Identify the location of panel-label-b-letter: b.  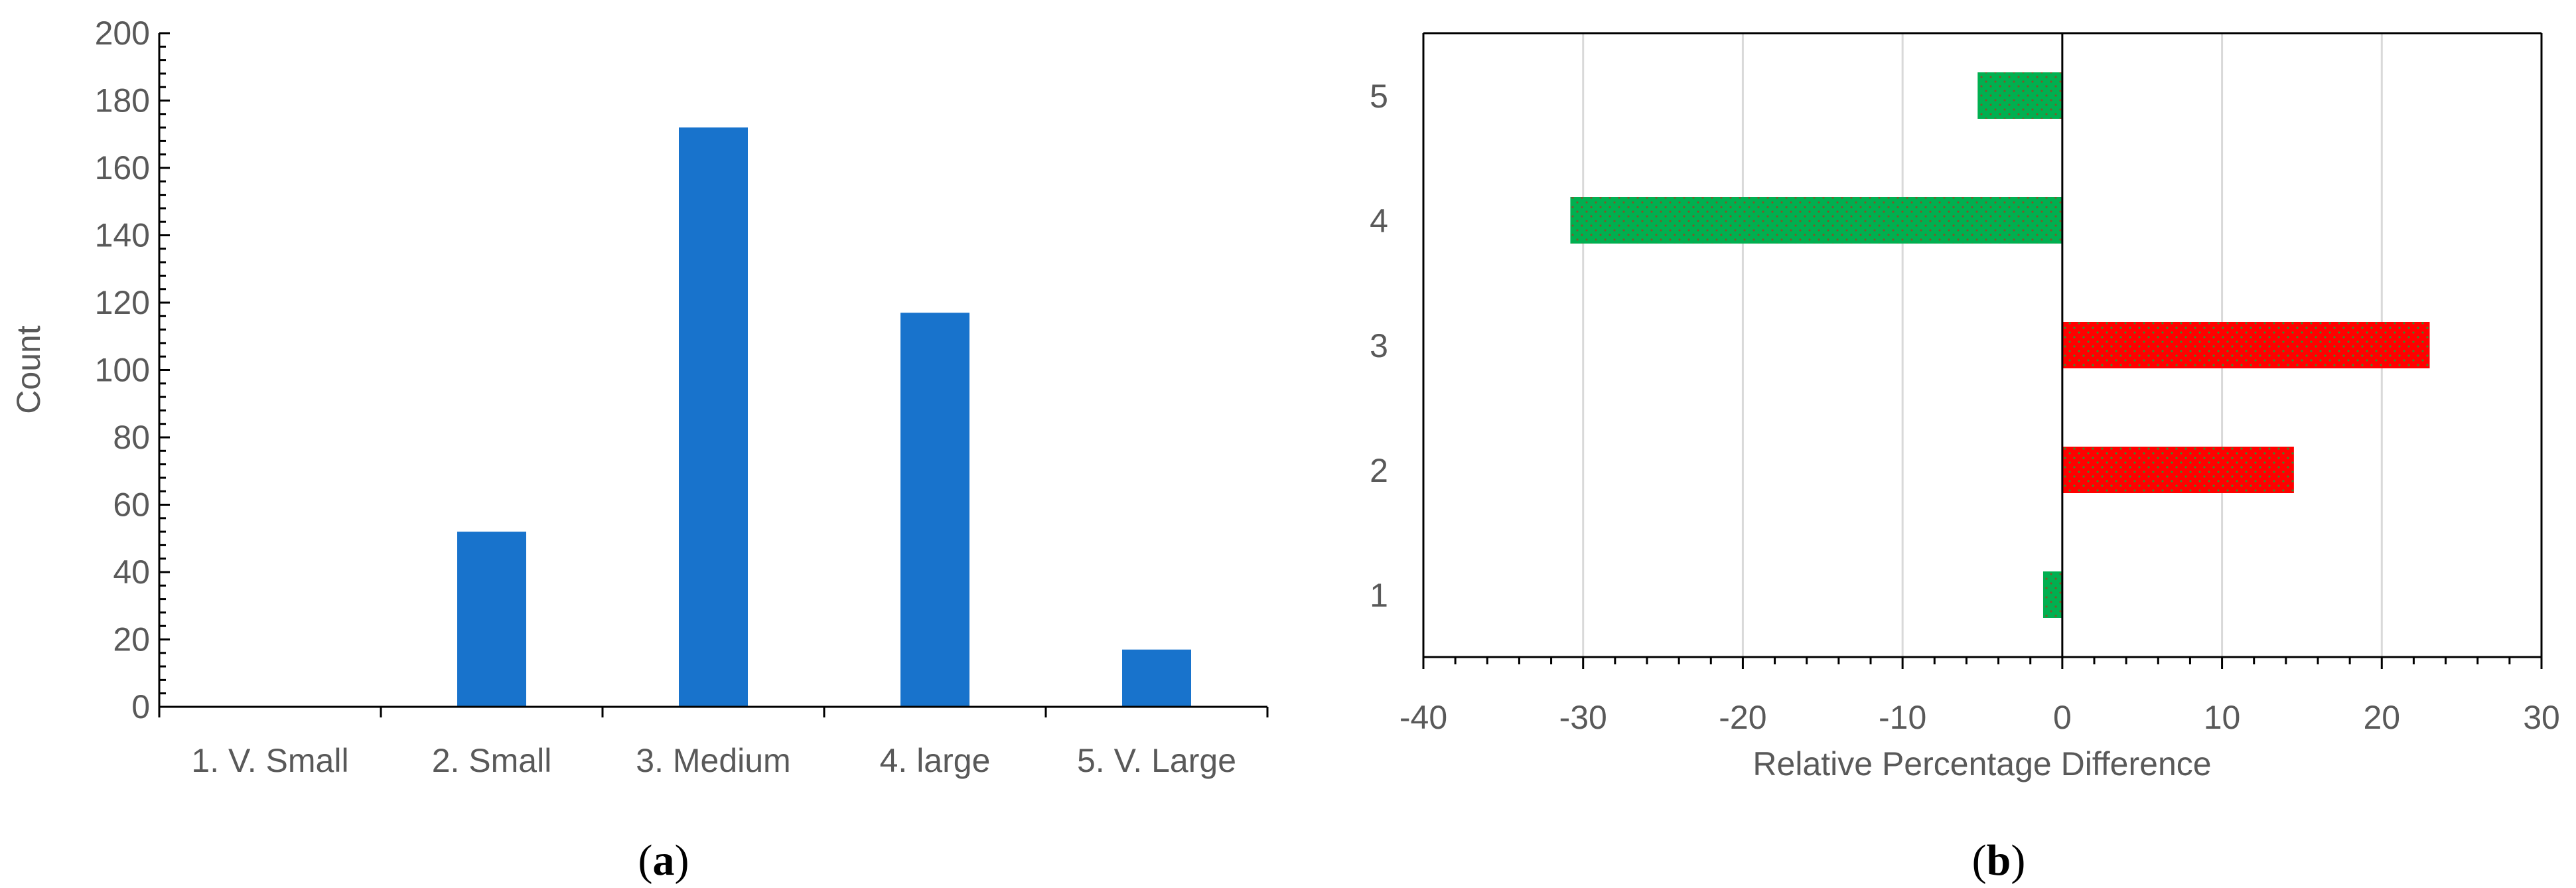
(1999, 860).